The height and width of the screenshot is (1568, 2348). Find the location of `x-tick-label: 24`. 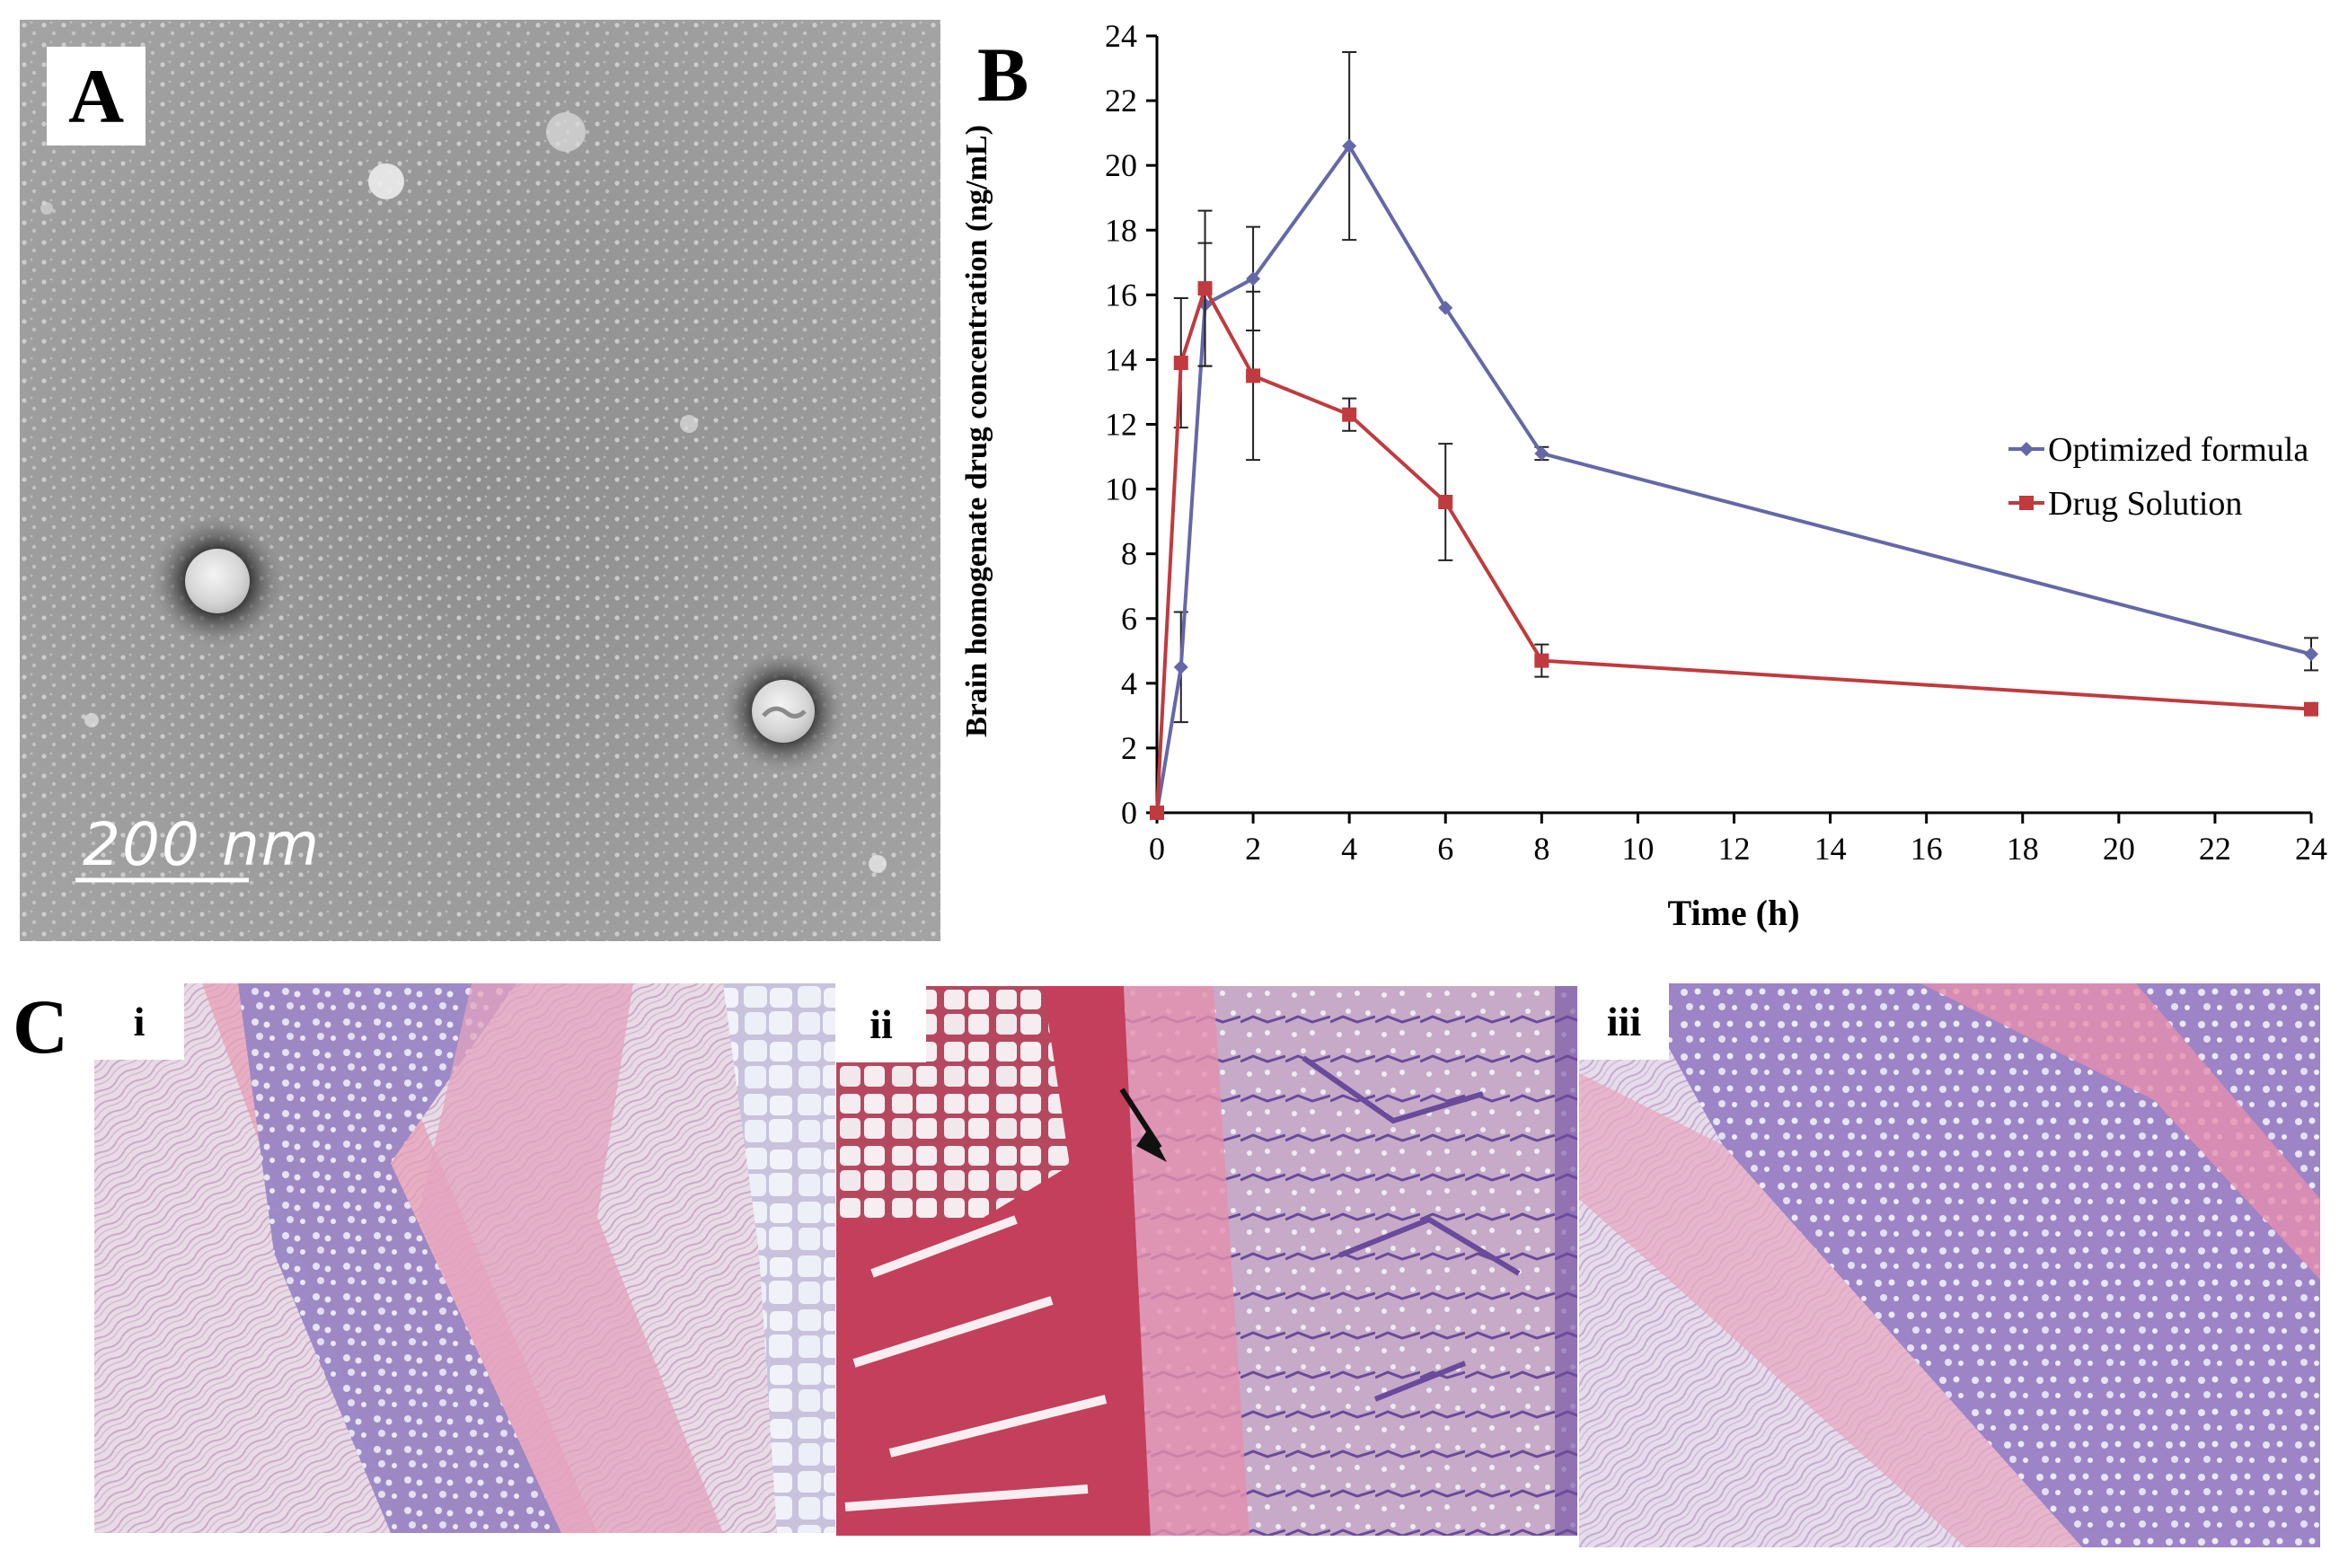

x-tick-label: 24 is located at coordinates (2311, 849).